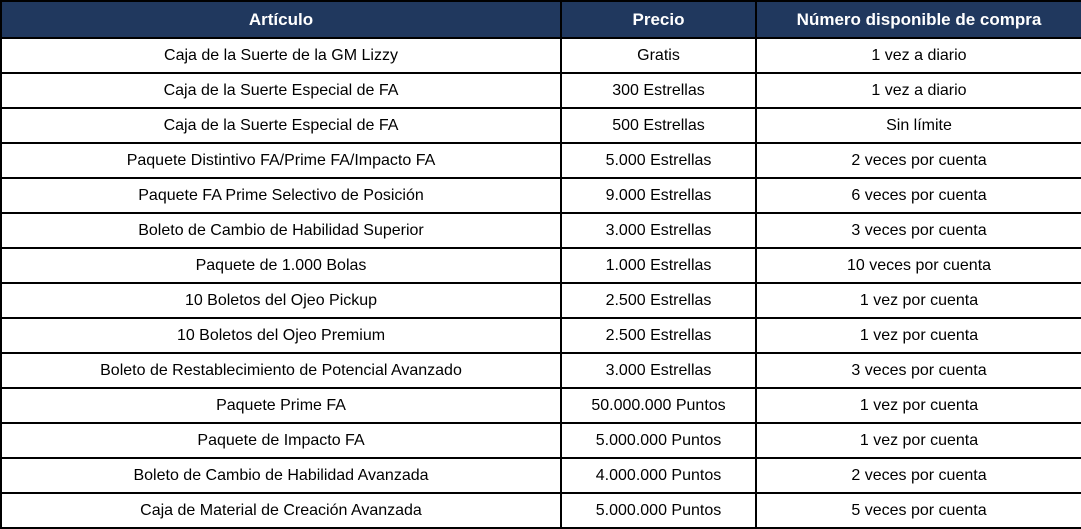 Image resolution: width=1081 pixels, height=529 pixels. What do you see at coordinates (658, 55) in the screenshot?
I see `price-cell: Gratis` at bounding box center [658, 55].